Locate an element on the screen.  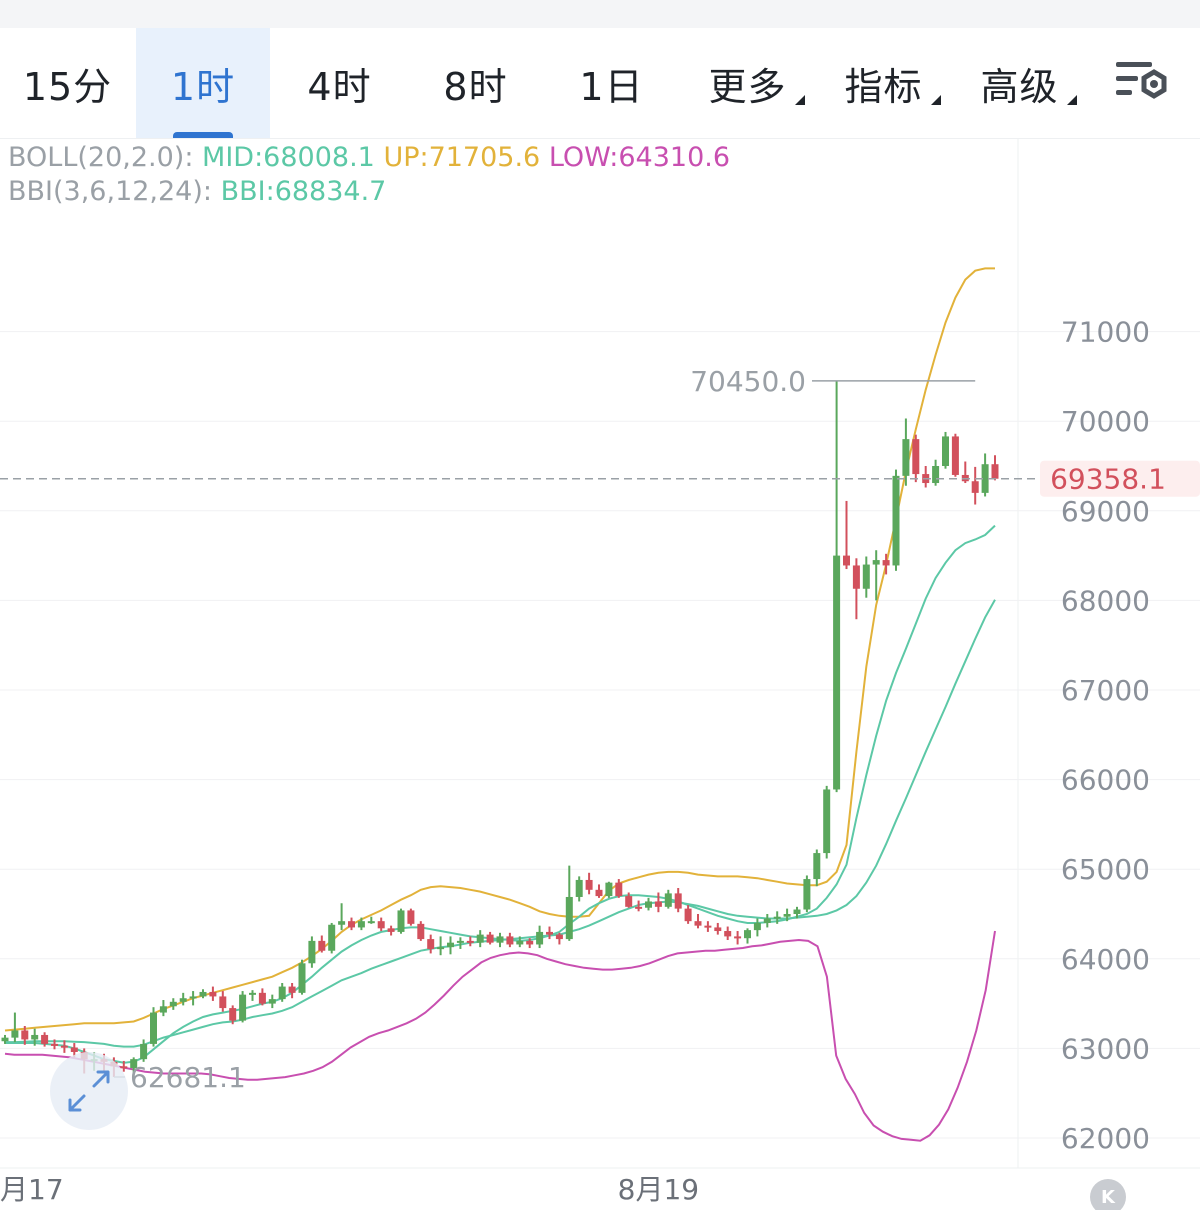
boll-lower-line is located at coordinates (500, 1036).